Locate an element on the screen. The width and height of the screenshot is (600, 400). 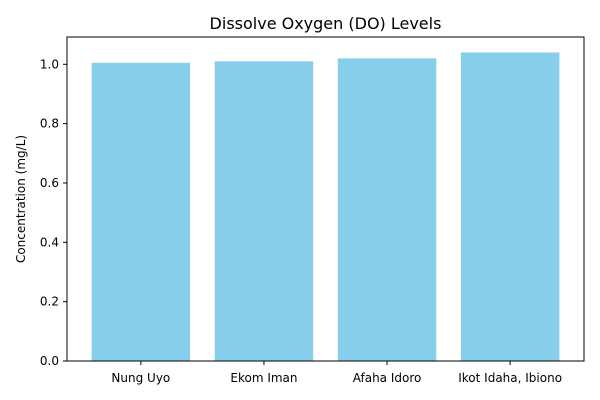
y-tick-label: 0.2 is located at coordinates (49, 302).